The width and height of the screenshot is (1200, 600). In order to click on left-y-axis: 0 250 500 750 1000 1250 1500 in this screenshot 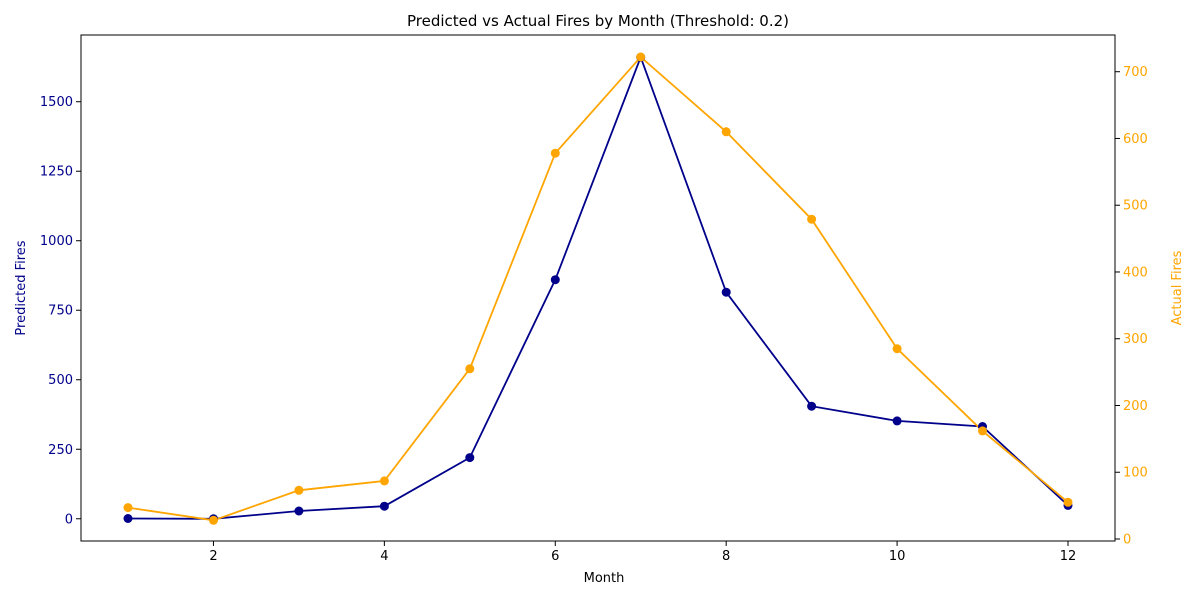, I will do `click(60, 311)`.